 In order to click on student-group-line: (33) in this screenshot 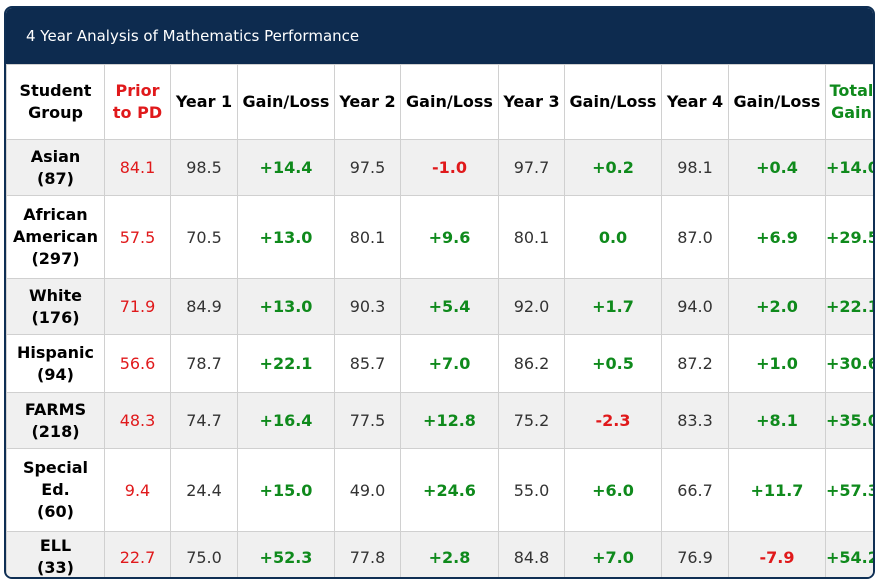, I will do `click(55, 567)`.